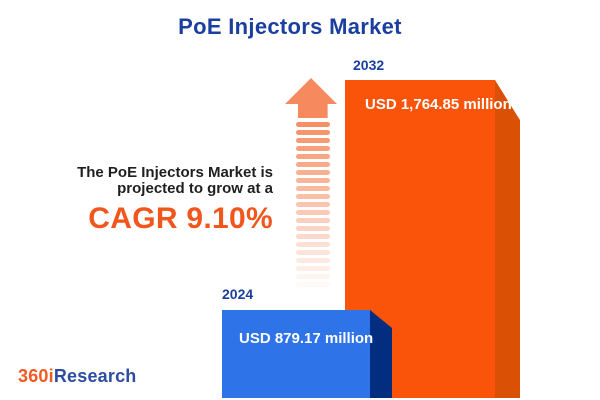 The height and width of the screenshot is (400, 600). What do you see at coordinates (381, 354) in the screenshot?
I see `bar-2024-side-face` at bounding box center [381, 354].